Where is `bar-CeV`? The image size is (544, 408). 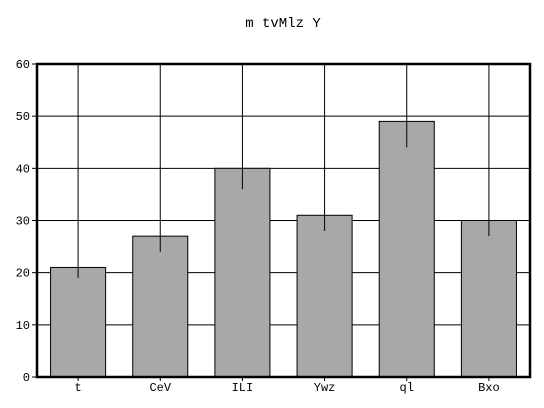
bar-CeV is located at coordinates (160, 306).